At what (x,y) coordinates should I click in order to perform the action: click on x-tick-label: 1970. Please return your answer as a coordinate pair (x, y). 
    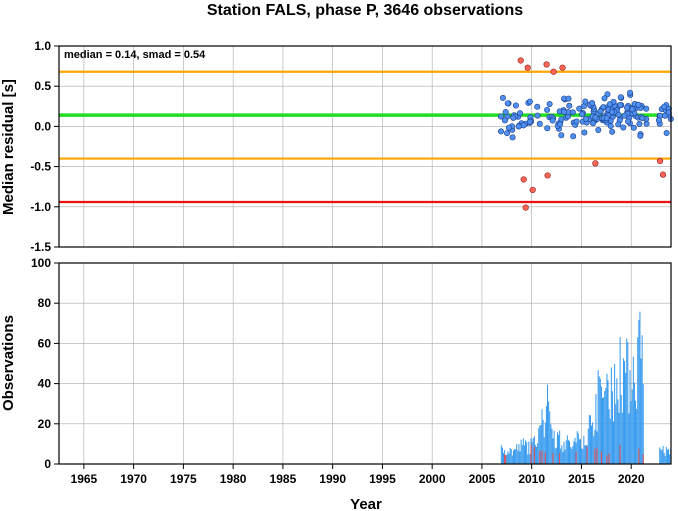
    Looking at the image, I should click on (133, 479).